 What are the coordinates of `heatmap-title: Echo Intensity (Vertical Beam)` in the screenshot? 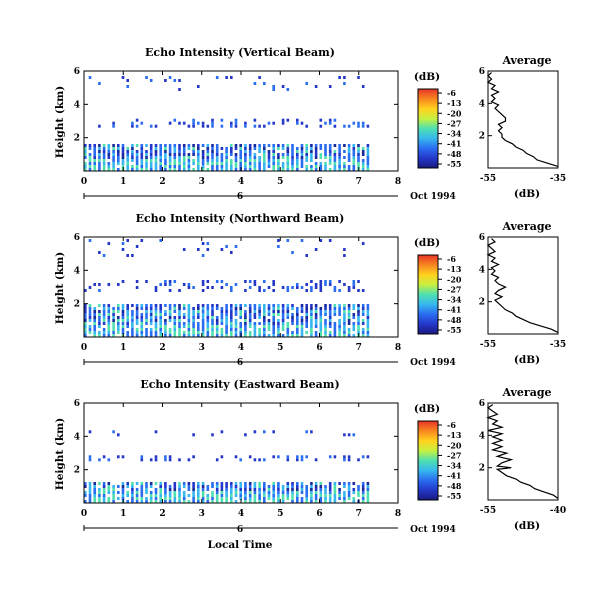 It's located at (240, 52).